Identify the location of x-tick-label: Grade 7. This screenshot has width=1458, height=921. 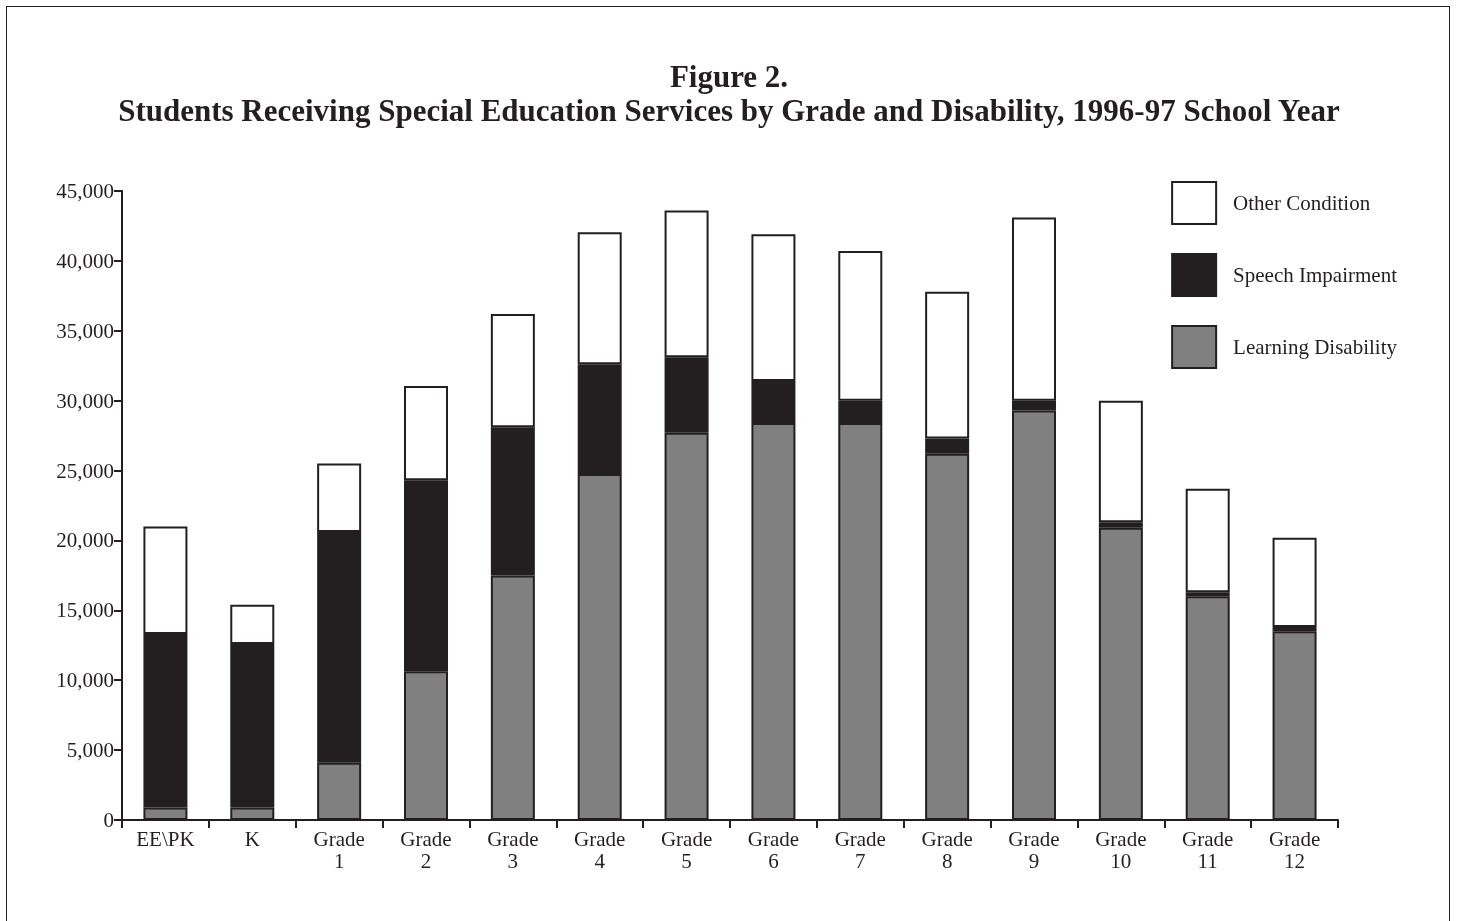
(860, 850).